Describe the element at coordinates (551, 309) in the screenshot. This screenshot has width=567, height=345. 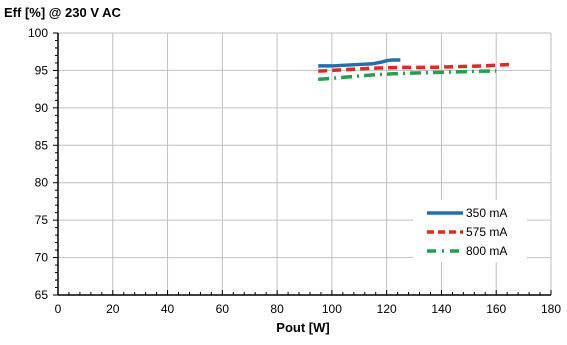
I see `x-tick-label: 180` at that location.